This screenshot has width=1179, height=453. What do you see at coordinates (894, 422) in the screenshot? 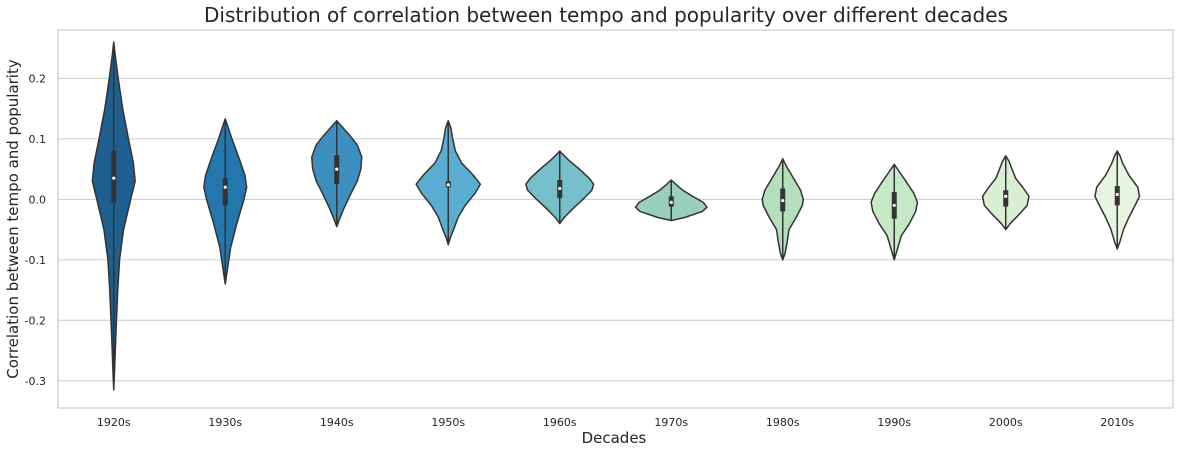
I see `x-tick-label: 1990s` at bounding box center [894, 422].